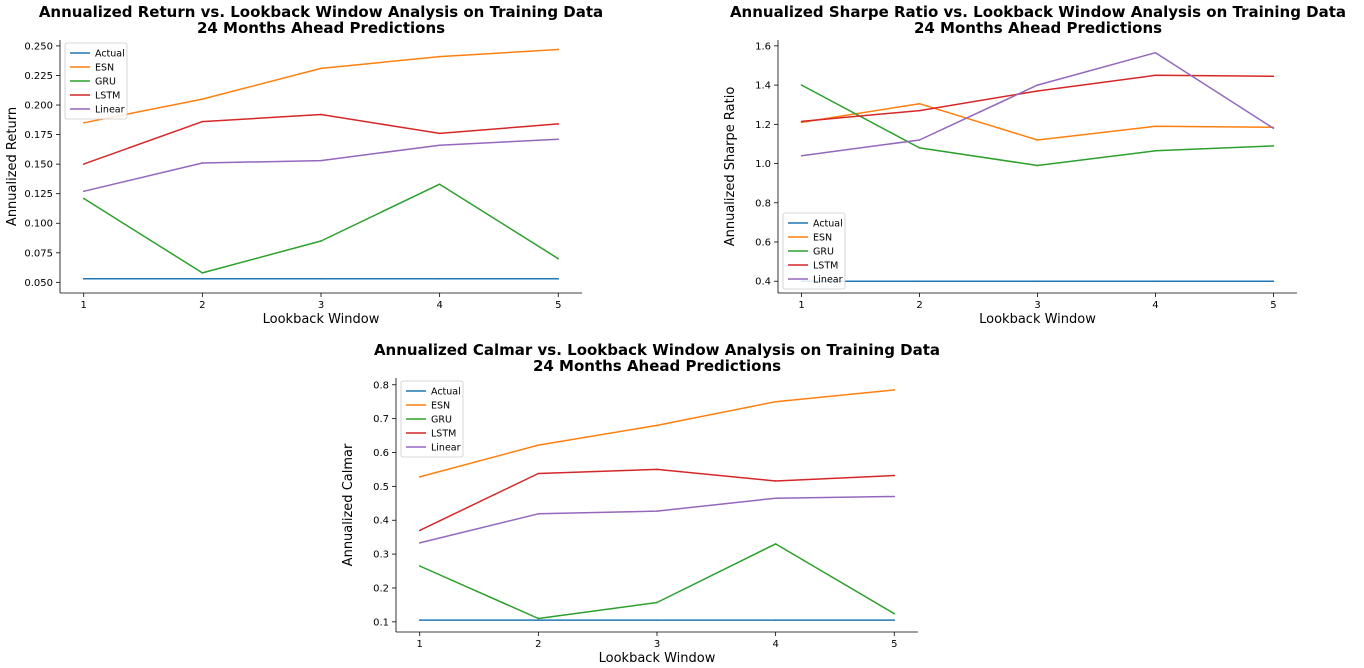 Image resolution: width=1364 pixels, height=668 pixels. I want to click on legend-label-esn: ESN, so click(440, 406).